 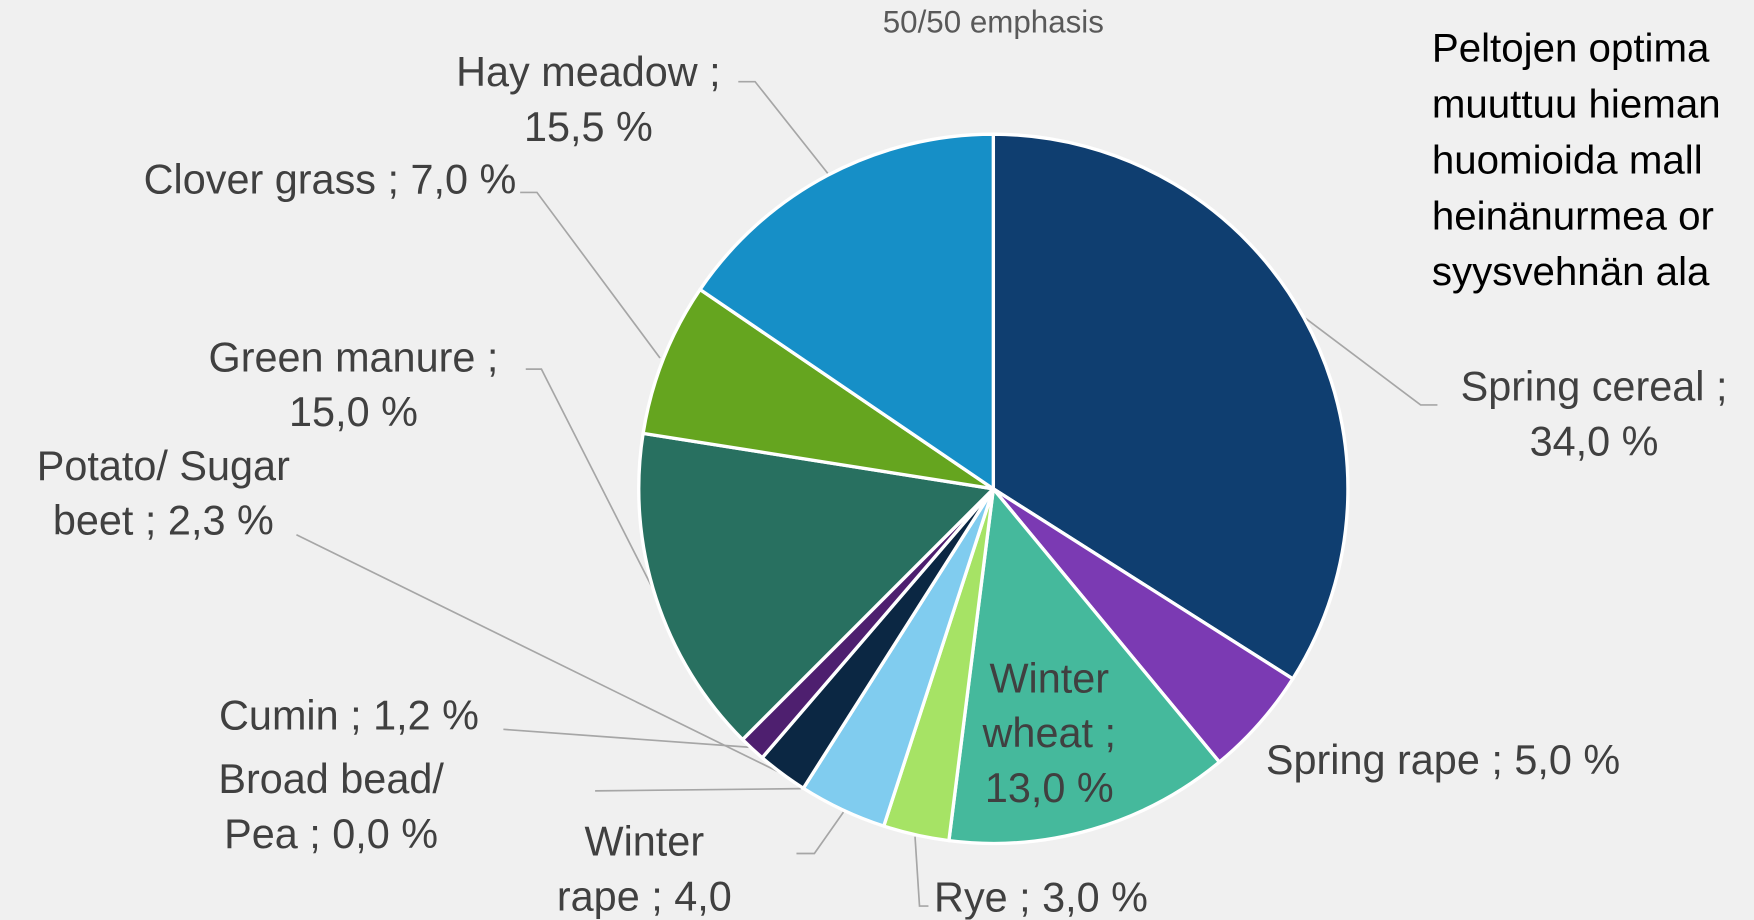 I want to click on data-label: Cumin ; 1,2 %, so click(x=349, y=715).